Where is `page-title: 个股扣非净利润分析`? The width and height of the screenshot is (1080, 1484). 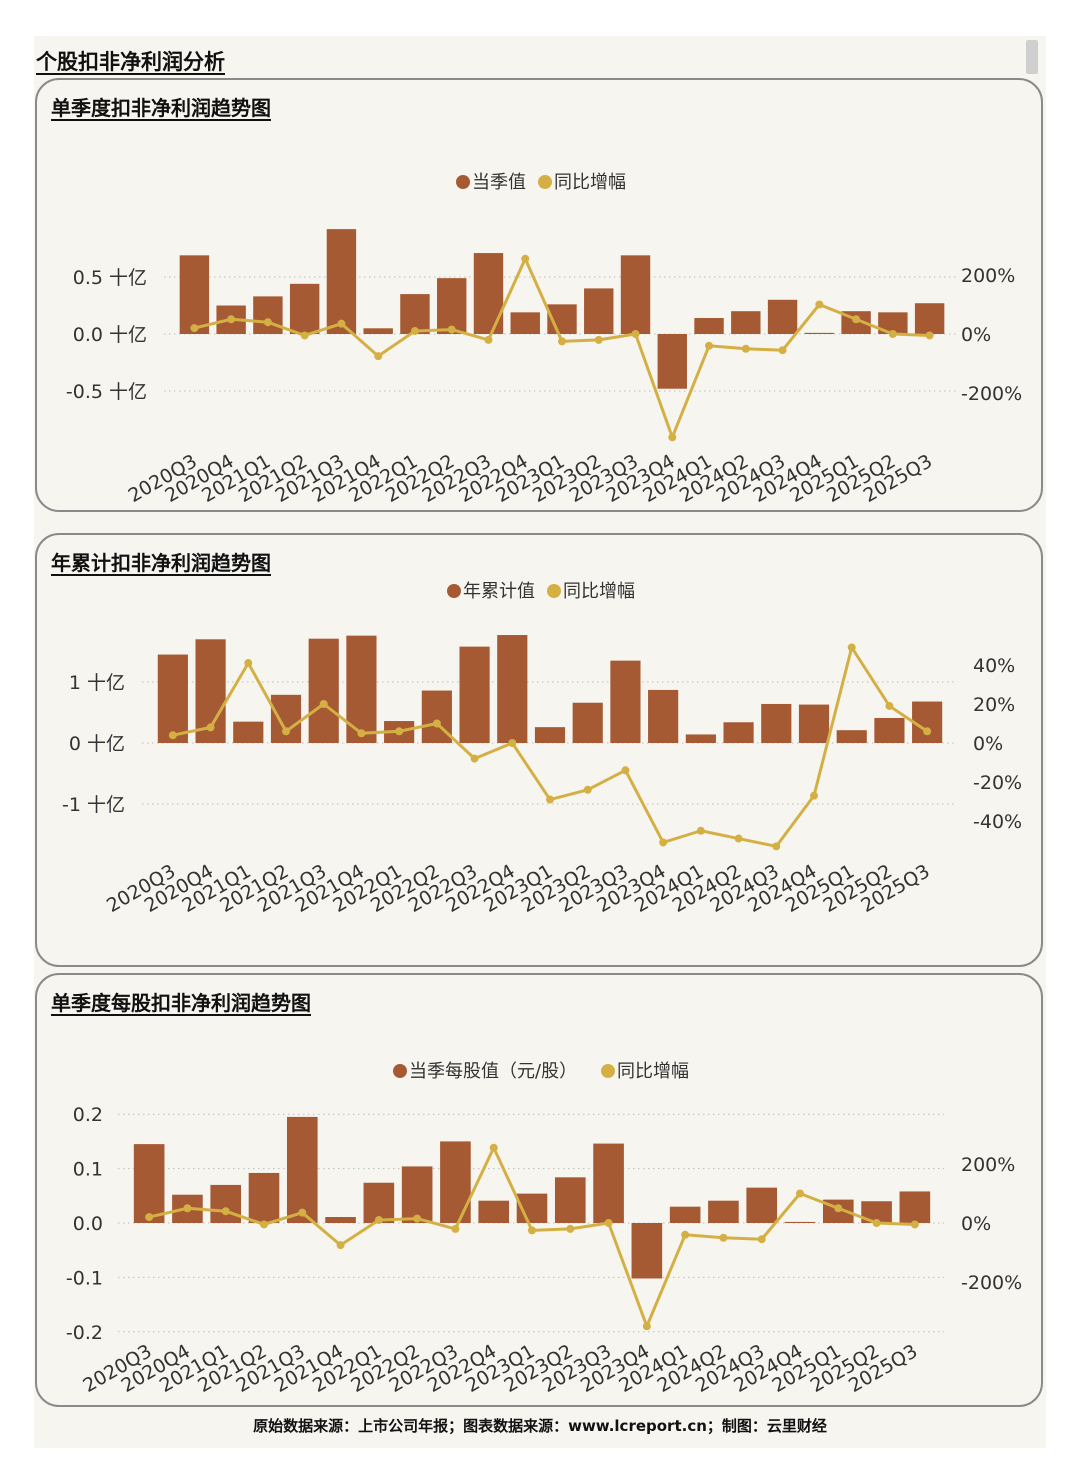
page-title: 个股扣非净利润分析 is located at coordinates (130, 62).